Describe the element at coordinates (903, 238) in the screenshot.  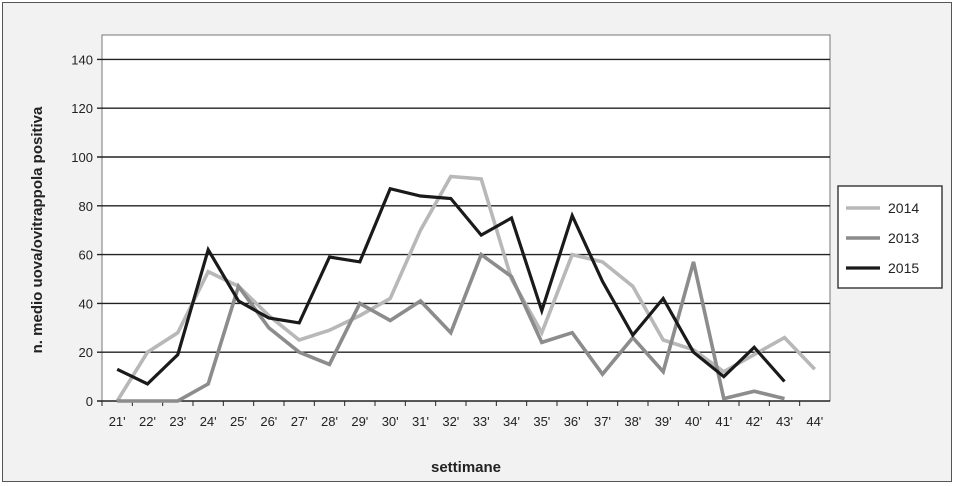
I see `legend-label-2013: 2013` at that location.